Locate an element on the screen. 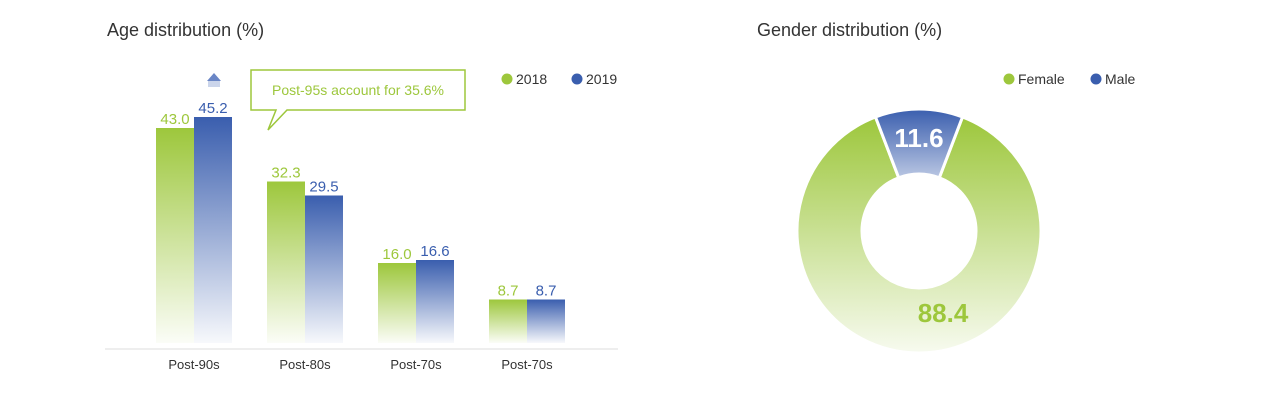 This screenshot has width=1280, height=405. callout-box is located at coordinates (358, 100).